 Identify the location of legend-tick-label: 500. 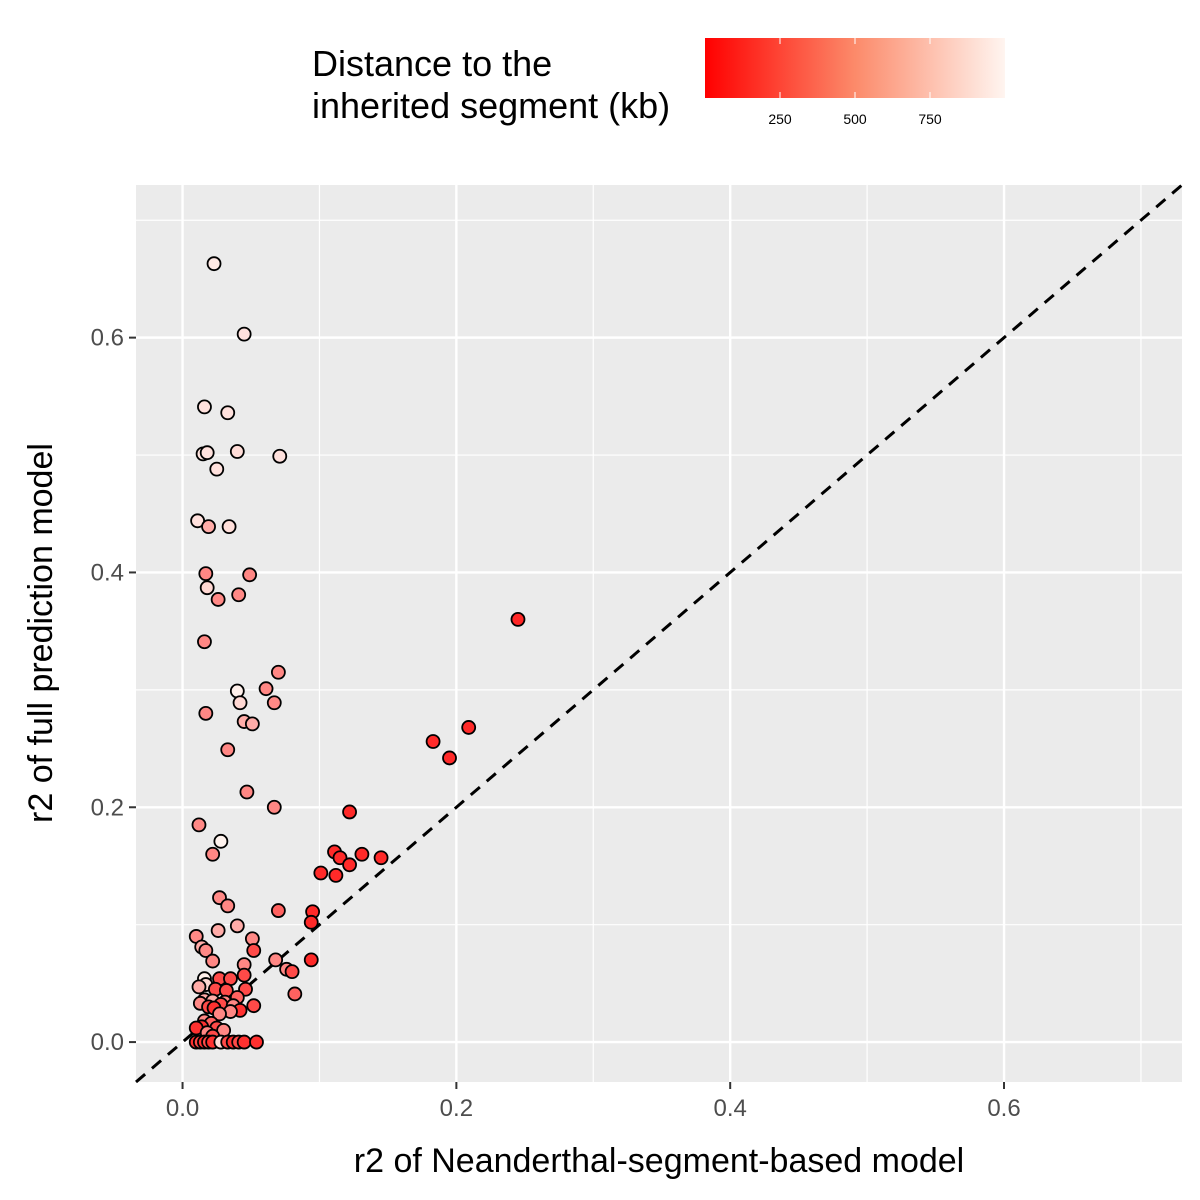
(855, 119).